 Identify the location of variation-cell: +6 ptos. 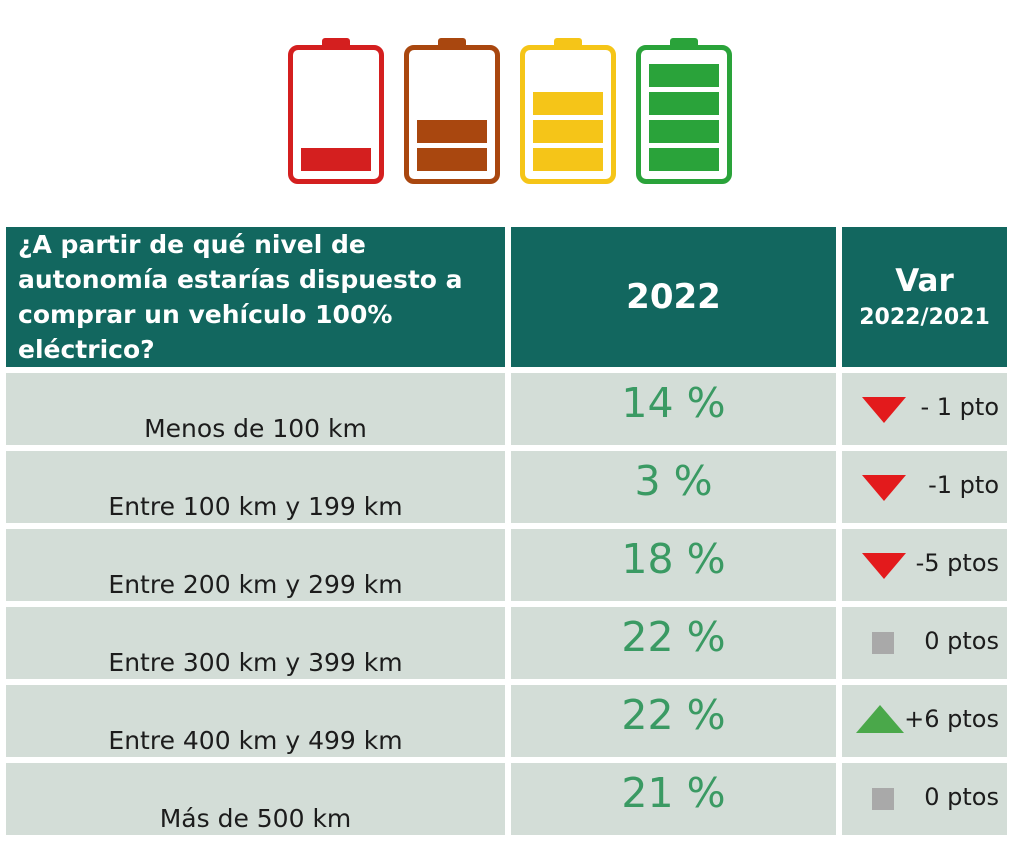
(924, 721).